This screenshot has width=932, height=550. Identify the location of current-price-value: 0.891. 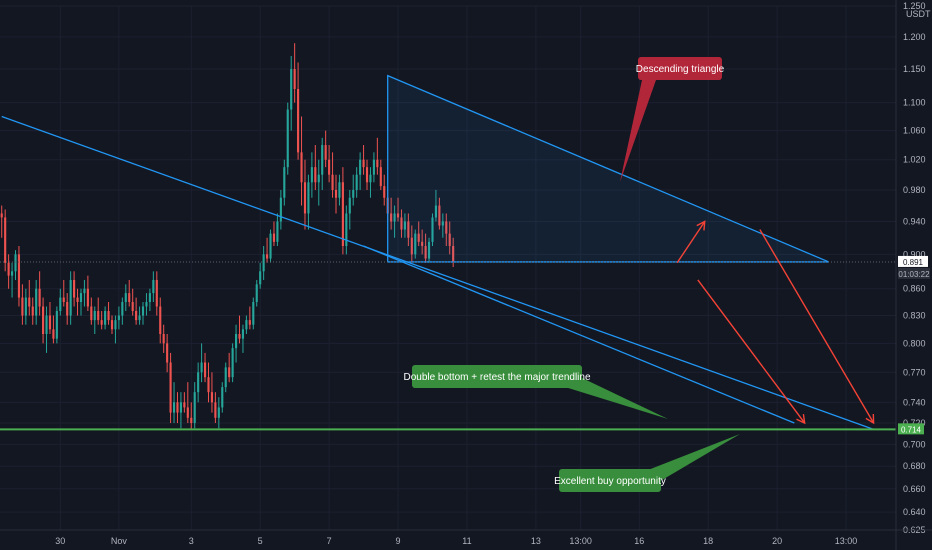
(913, 262).